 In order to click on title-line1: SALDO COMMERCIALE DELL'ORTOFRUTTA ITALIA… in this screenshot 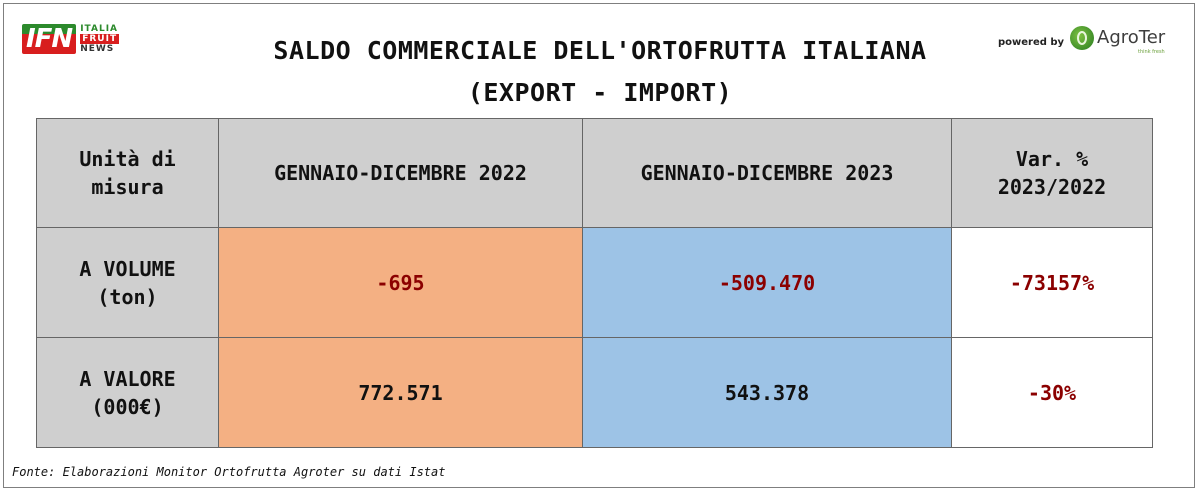, I will do `click(600, 50)`.